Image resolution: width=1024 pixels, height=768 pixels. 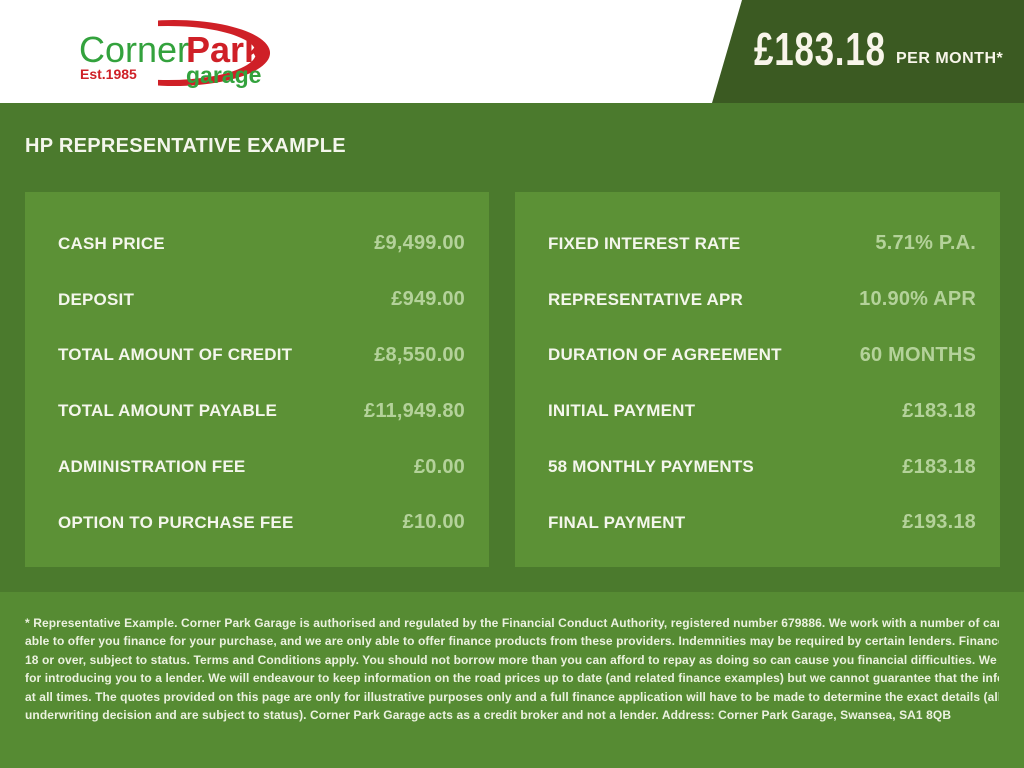 What do you see at coordinates (96, 299) in the screenshot?
I see `row-label: DEPOSIT` at bounding box center [96, 299].